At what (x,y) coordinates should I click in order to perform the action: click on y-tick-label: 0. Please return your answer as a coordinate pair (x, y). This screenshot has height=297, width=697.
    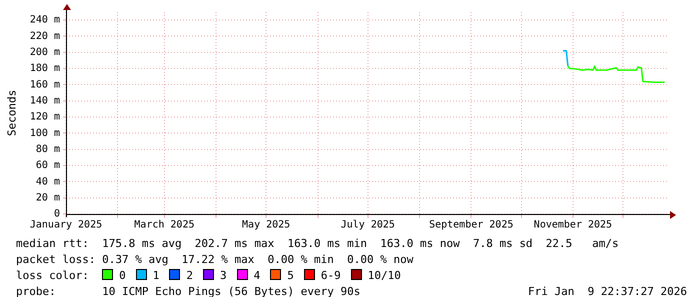
    Looking at the image, I should click on (57, 214).